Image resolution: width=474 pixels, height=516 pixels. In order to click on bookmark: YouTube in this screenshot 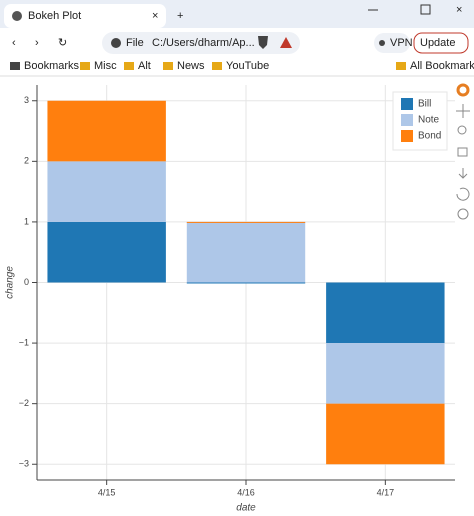, I will do `click(247, 66)`.